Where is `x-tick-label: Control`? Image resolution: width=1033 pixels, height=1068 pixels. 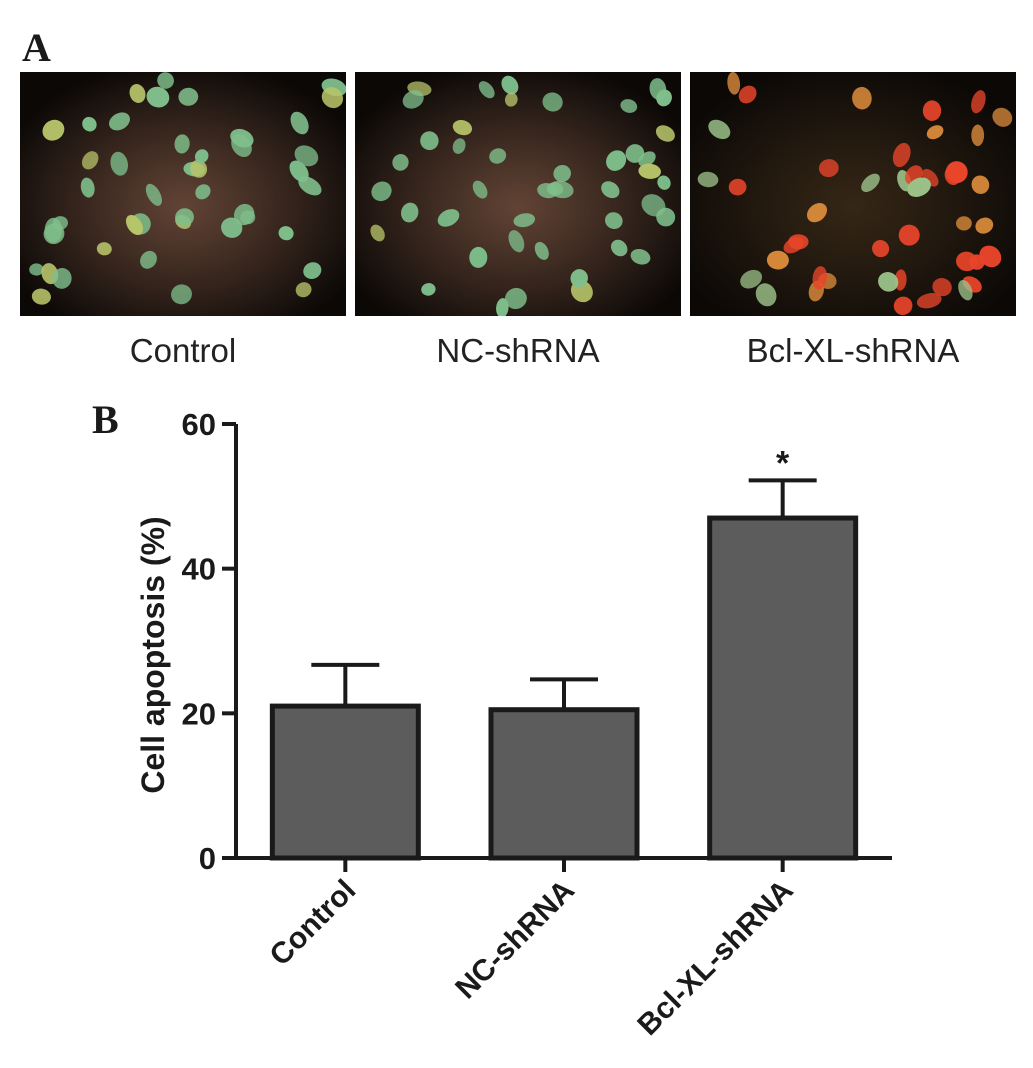
x-tick-label: Control is located at coordinates (313, 923).